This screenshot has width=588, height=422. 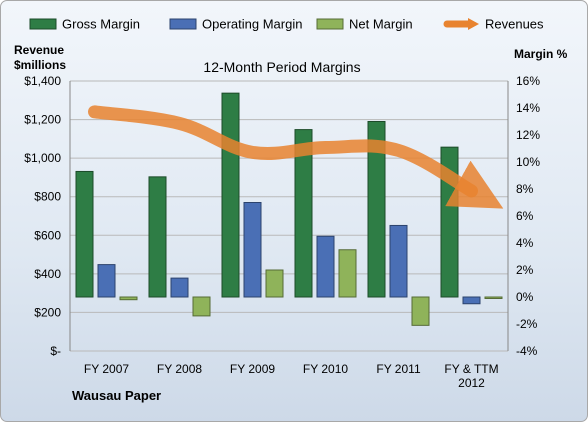 What do you see at coordinates (514, 24) in the screenshot?
I see `legend-label: Revenues` at bounding box center [514, 24].